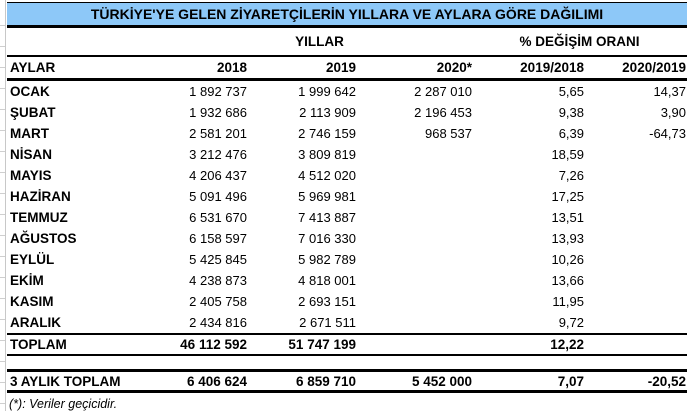 This screenshot has height=416, width=698. Describe the element at coordinates (571, 133) in the screenshot. I see `change-2019-2018: 6,39` at that location.